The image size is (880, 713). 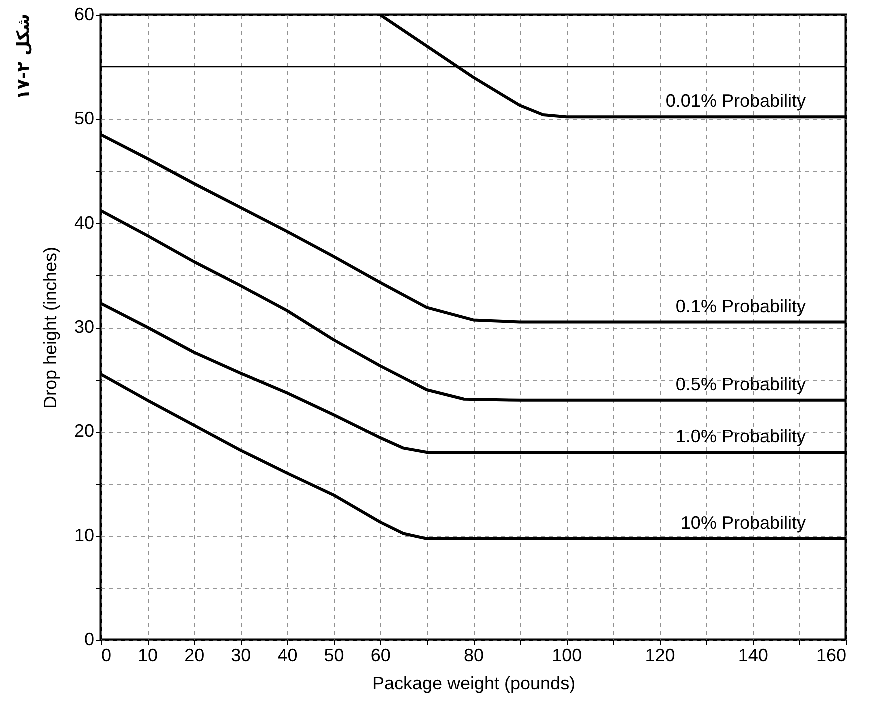 What do you see at coordinates (84, 222) in the screenshot?
I see `y-tick-label: 40` at bounding box center [84, 222].